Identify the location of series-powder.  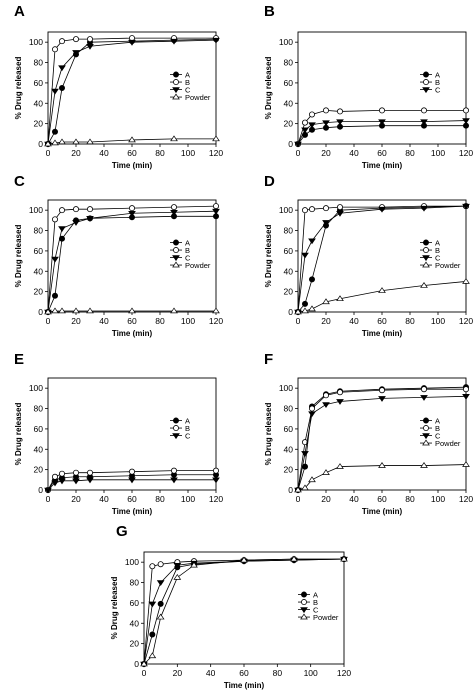
(132, 311).